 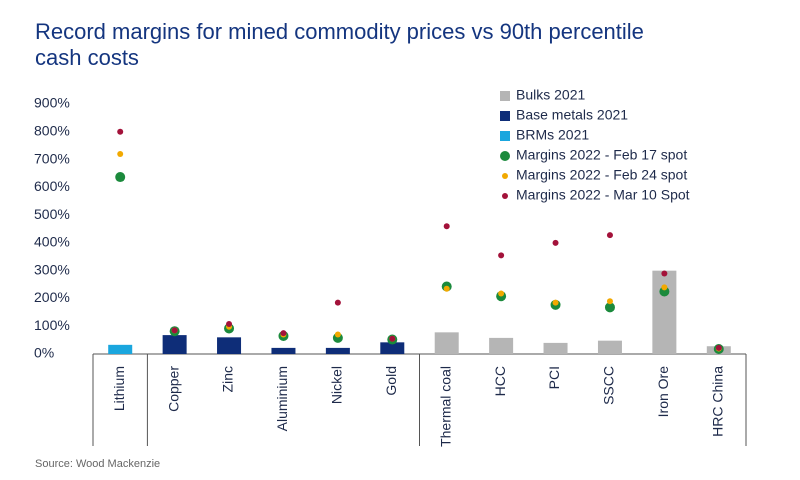 I want to click on x-tick-label: PCI, so click(x=554, y=377).